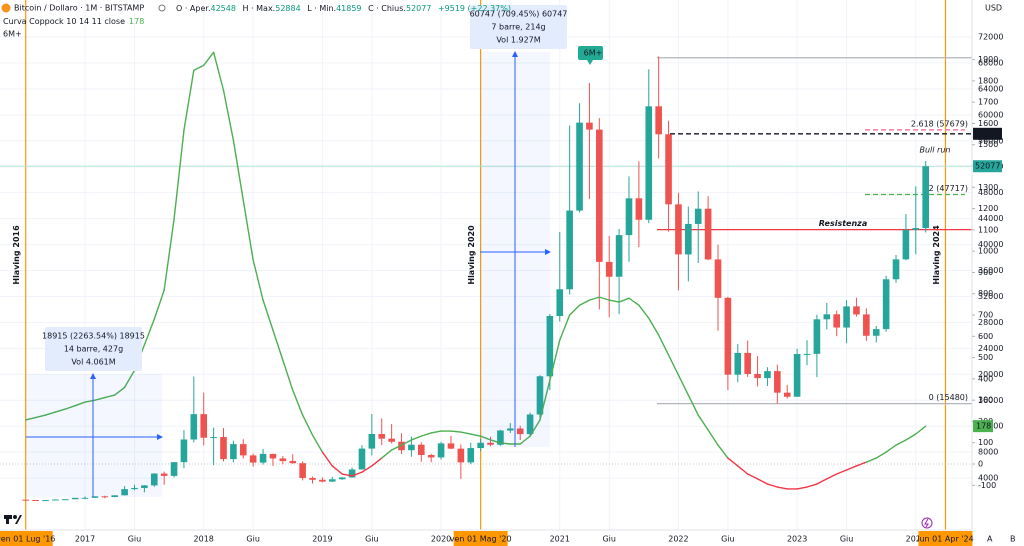 Image resolution: width=1024 pixels, height=546 pixels. Describe the element at coordinates (990, 114) in the screenshot. I see `y-tick-label: 60000` at that location.